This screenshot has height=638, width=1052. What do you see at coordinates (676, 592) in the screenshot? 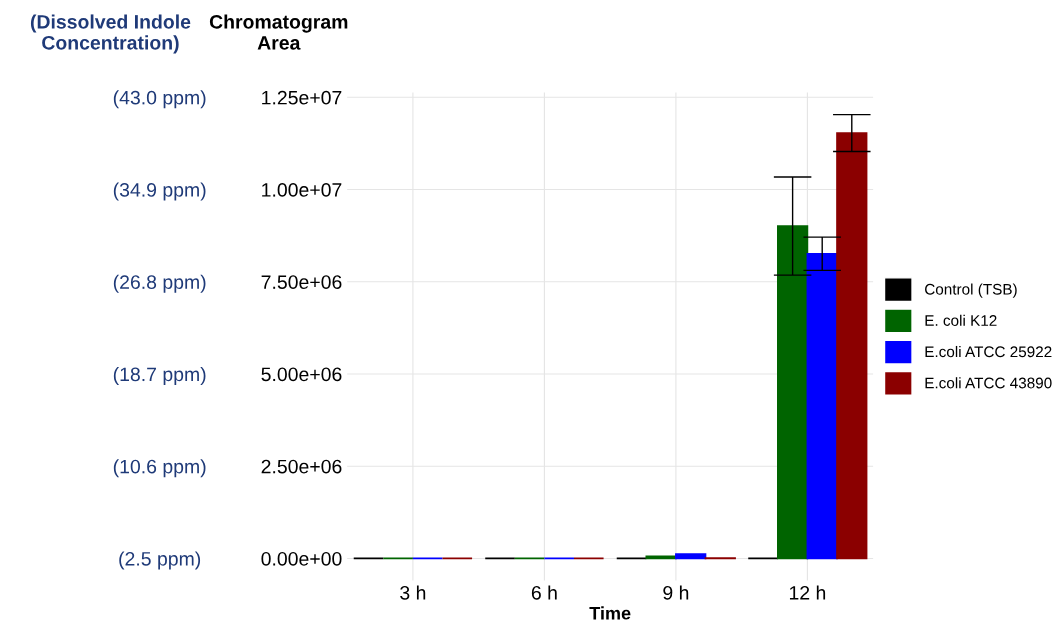
I see `x-tick-label: 9 h` at bounding box center [676, 592].